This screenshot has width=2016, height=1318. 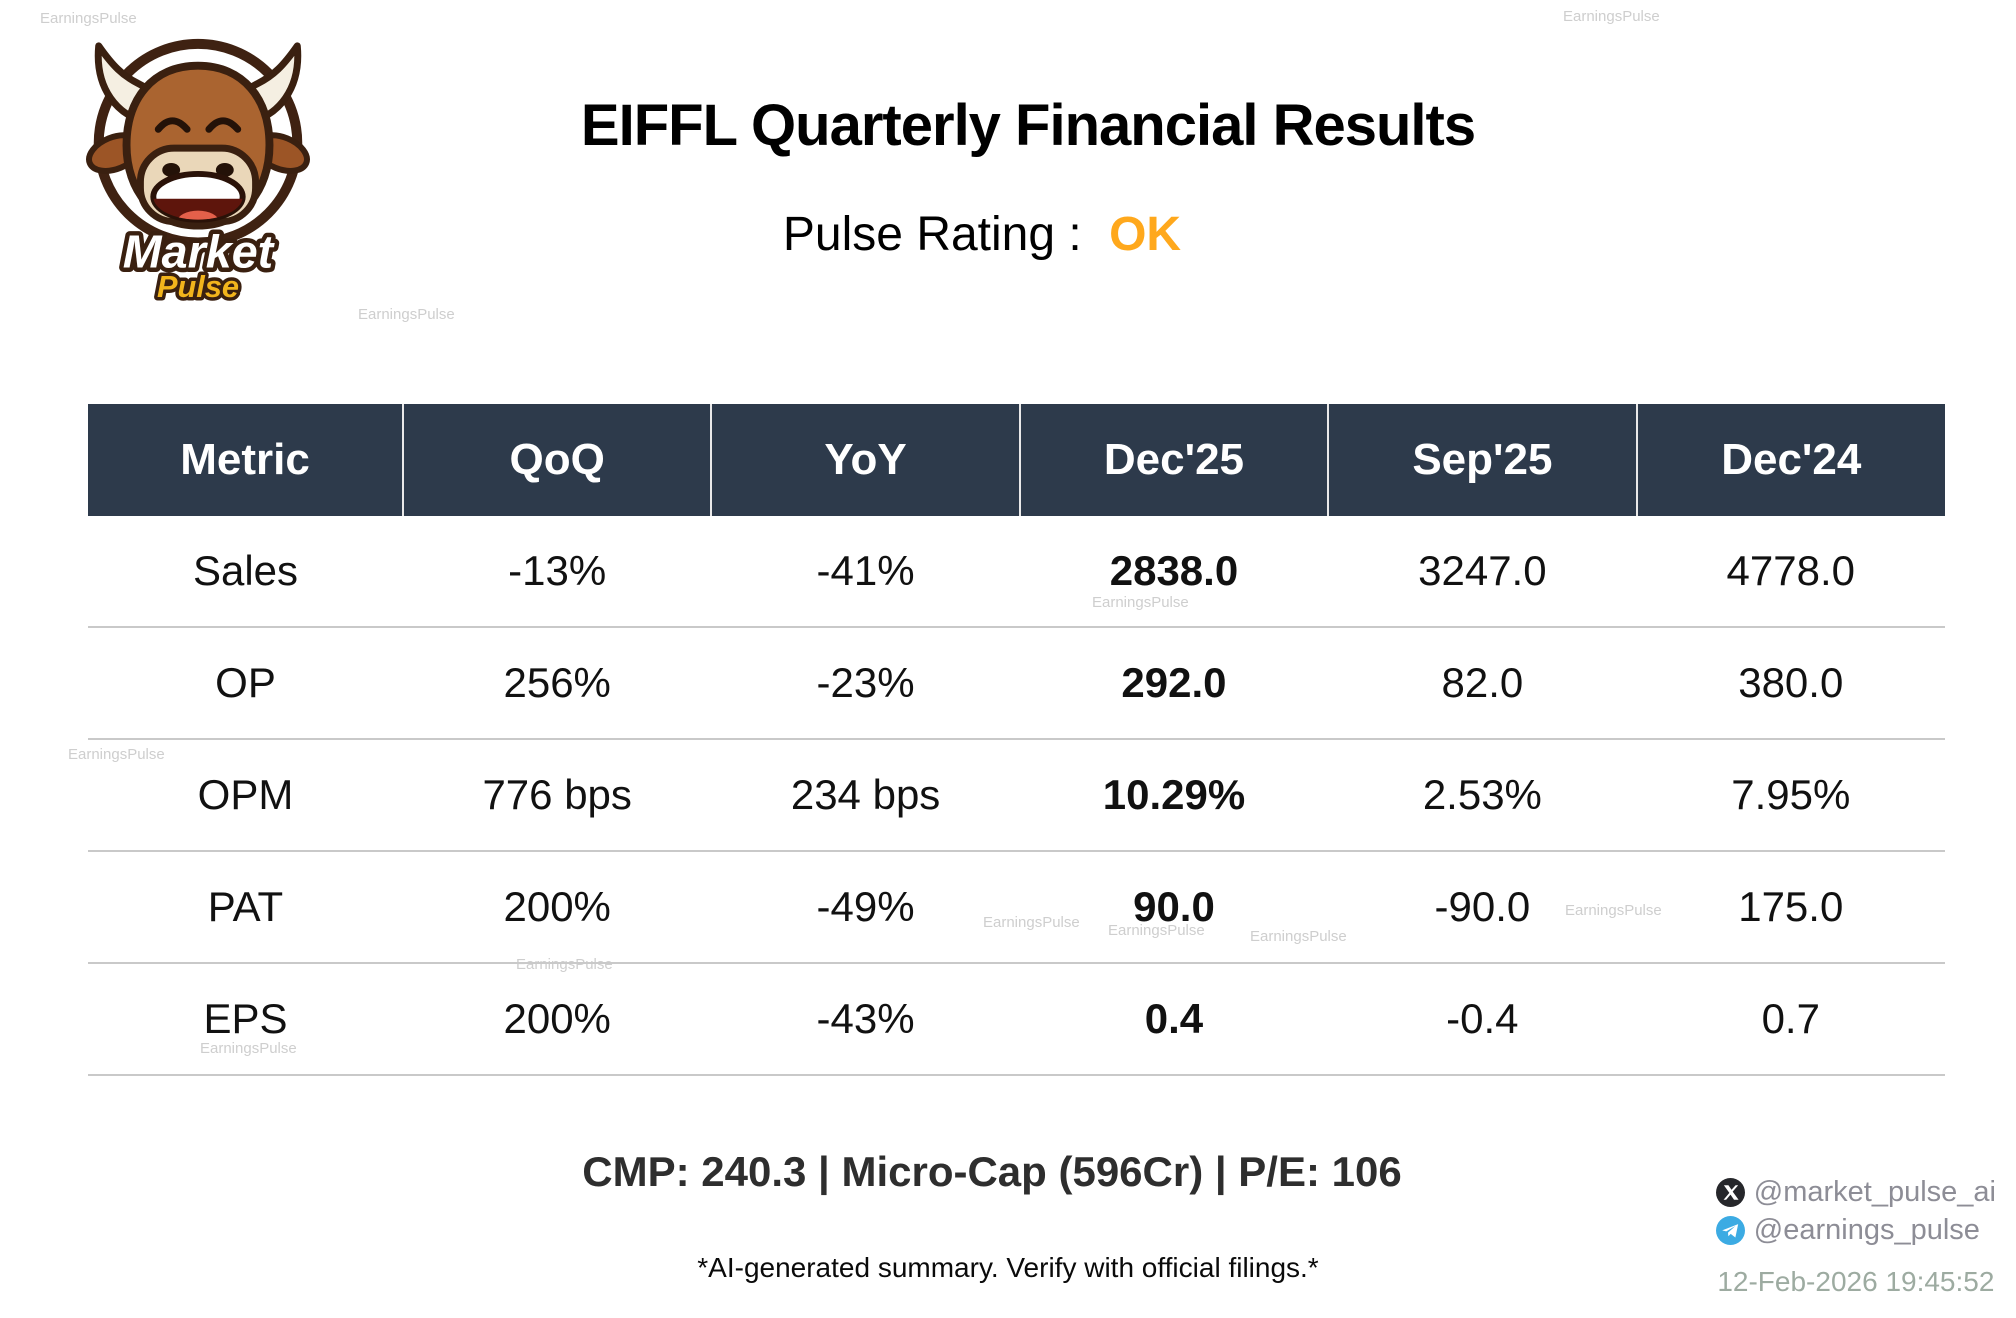 I want to click on telegram-handle-row: @earnings_pulse, so click(x=1847, y=1230).